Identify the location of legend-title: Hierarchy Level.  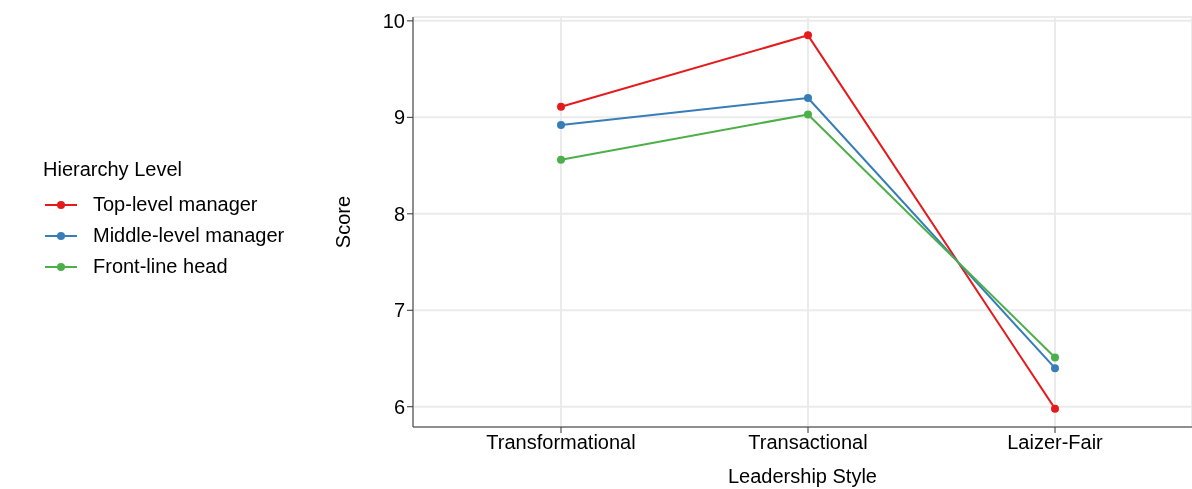
(113, 169).